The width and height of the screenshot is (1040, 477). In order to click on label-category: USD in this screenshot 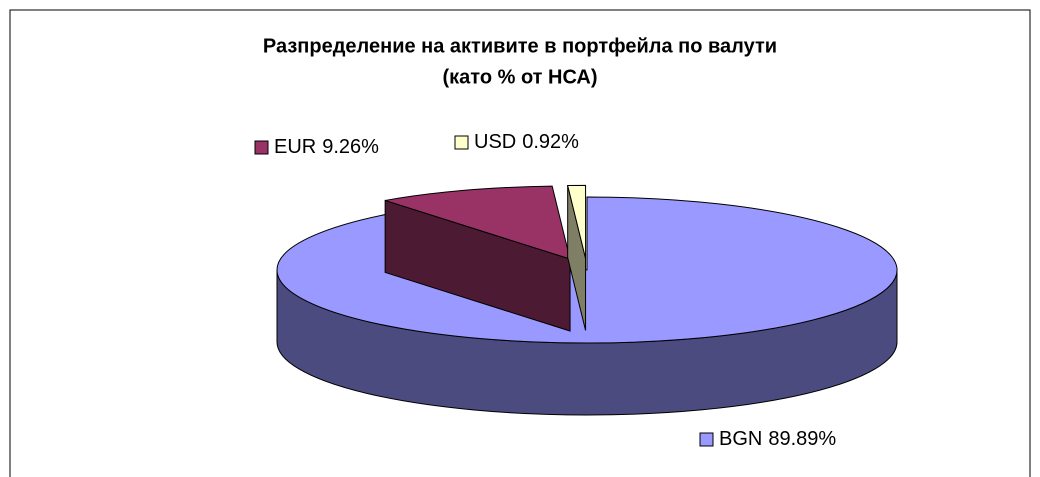, I will do `click(495, 142)`.